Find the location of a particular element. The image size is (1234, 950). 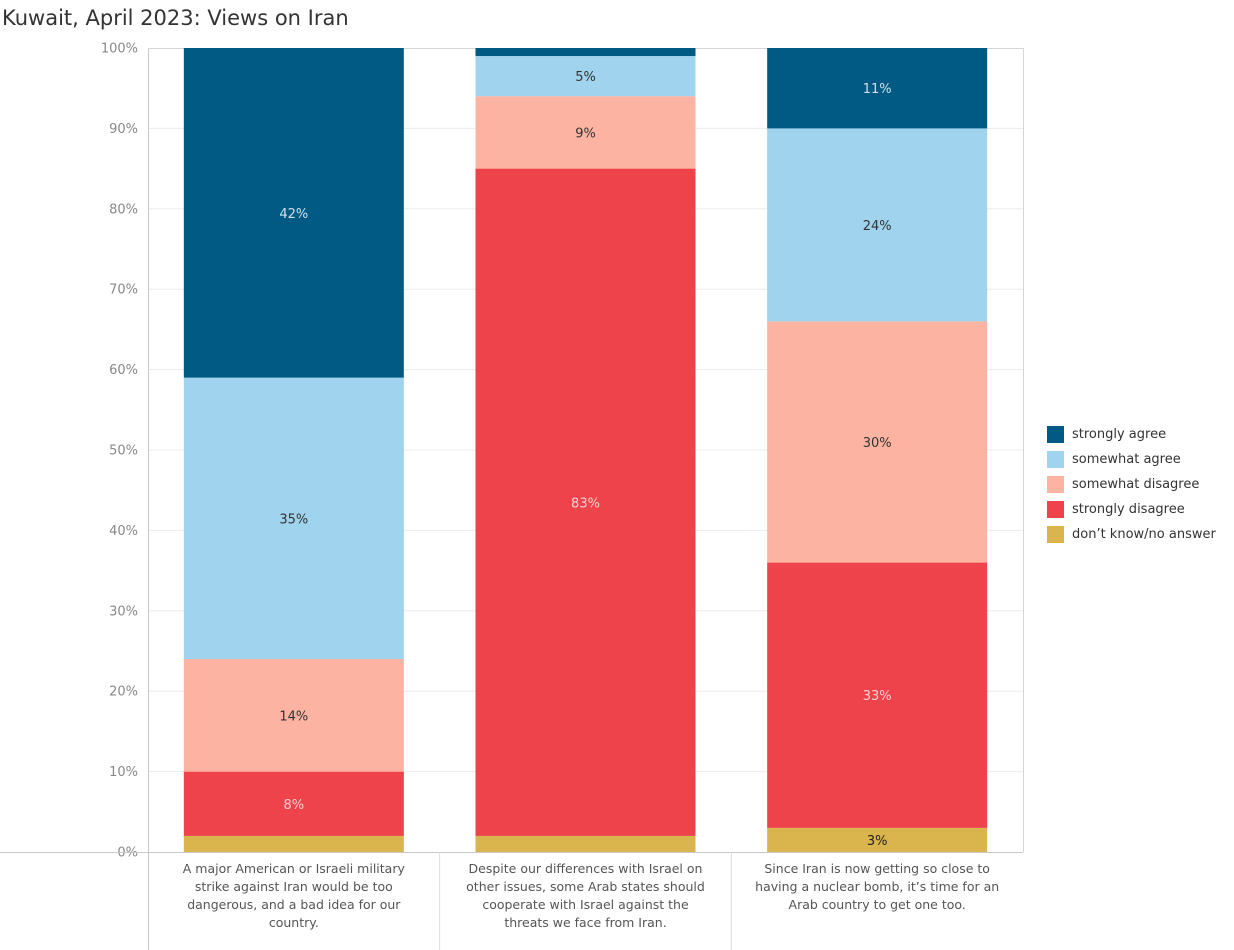

data-label: 14% is located at coordinates (293, 716).